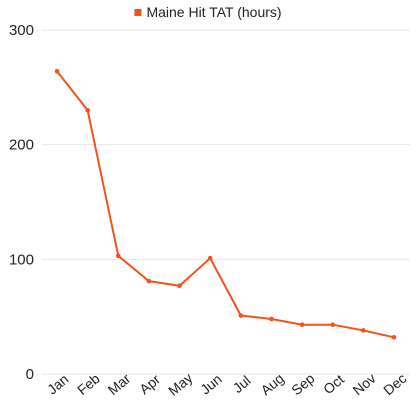 The height and width of the screenshot is (416, 416). What do you see at coordinates (213, 12) in the screenshot?
I see `legend-label: Maine Hit TAT (hours)` at bounding box center [213, 12].